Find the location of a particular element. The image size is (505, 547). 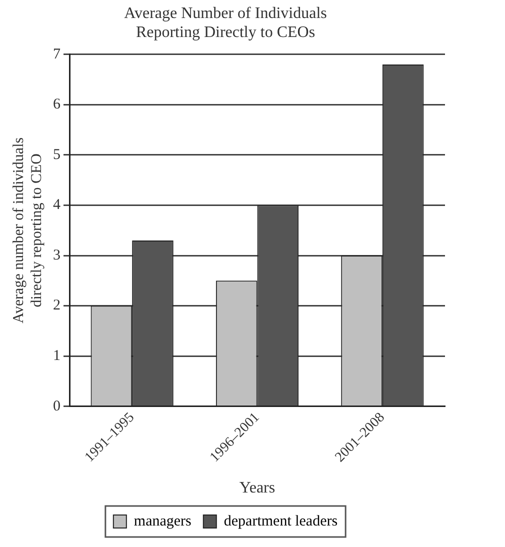

y-tick-label: 4 is located at coordinates (57, 205).